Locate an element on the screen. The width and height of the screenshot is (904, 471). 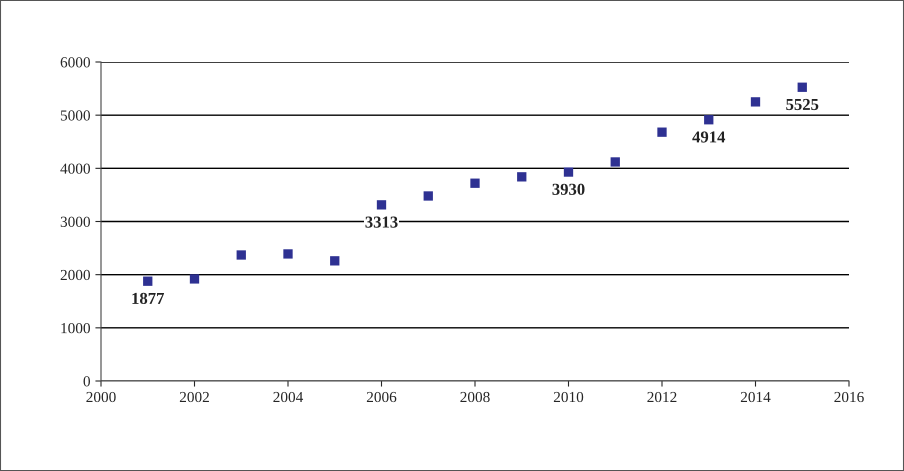
x-tick-label: 2004 is located at coordinates (288, 397).